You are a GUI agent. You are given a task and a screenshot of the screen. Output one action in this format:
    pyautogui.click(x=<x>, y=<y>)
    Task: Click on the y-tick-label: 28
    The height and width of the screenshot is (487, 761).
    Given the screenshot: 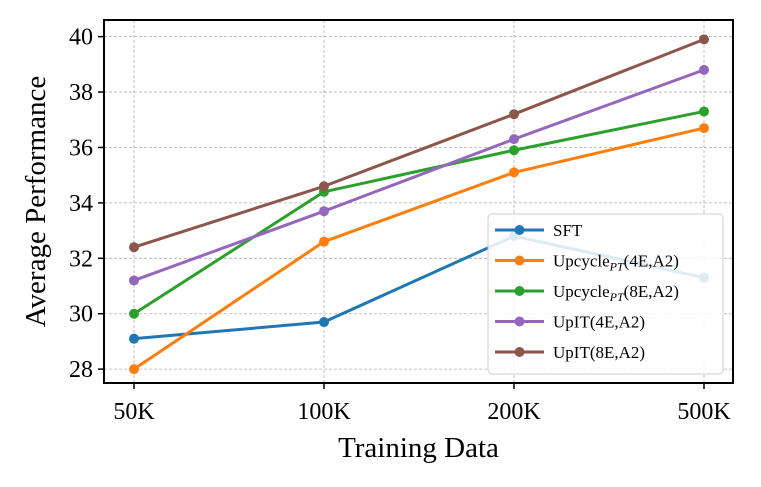 What is the action you would take?
    pyautogui.click(x=81, y=370)
    